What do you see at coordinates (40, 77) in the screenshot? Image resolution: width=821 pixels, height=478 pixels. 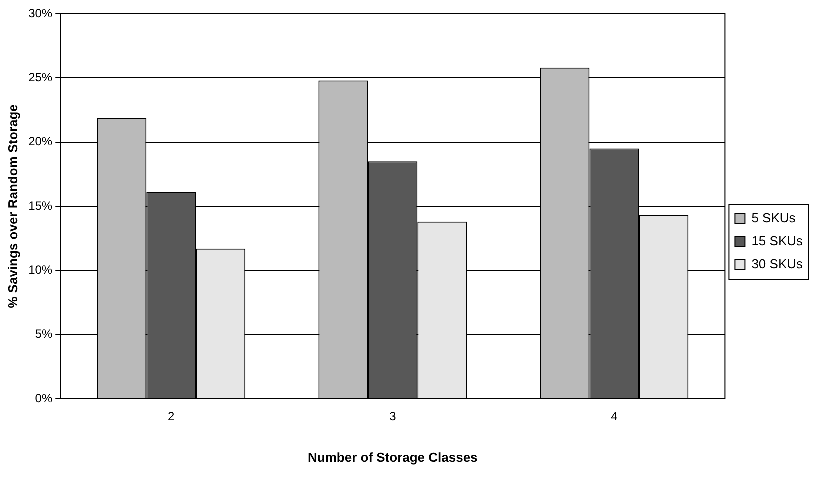 I see `y-tick-label: 25%` at bounding box center [40, 77].